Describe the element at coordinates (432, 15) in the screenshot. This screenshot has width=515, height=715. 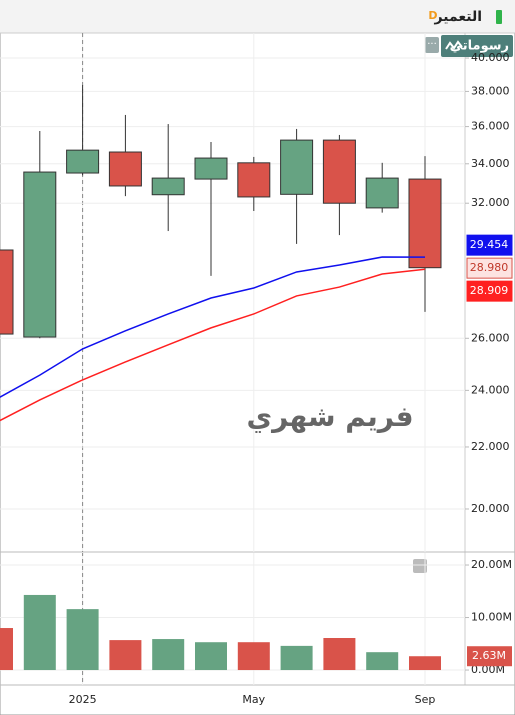
I see `interval: D` at that location.